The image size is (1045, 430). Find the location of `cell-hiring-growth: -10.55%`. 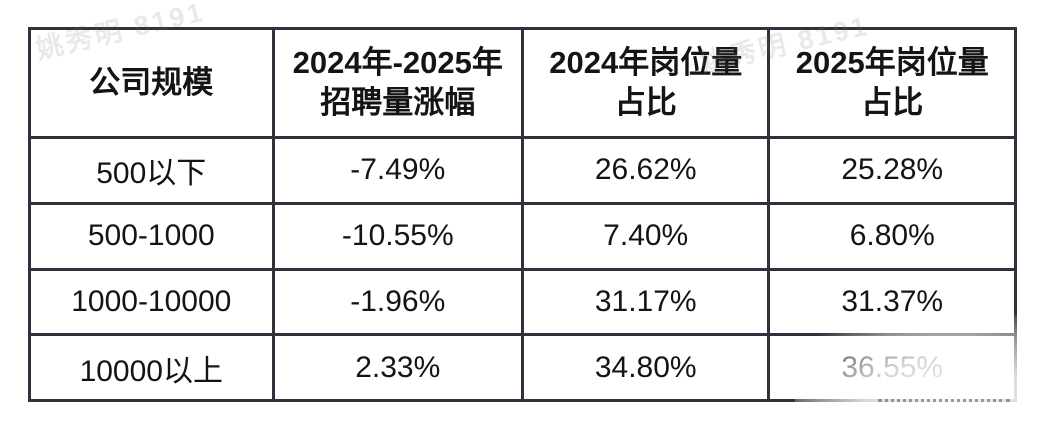

cell-hiring-growth: -10.55% is located at coordinates (397, 236).